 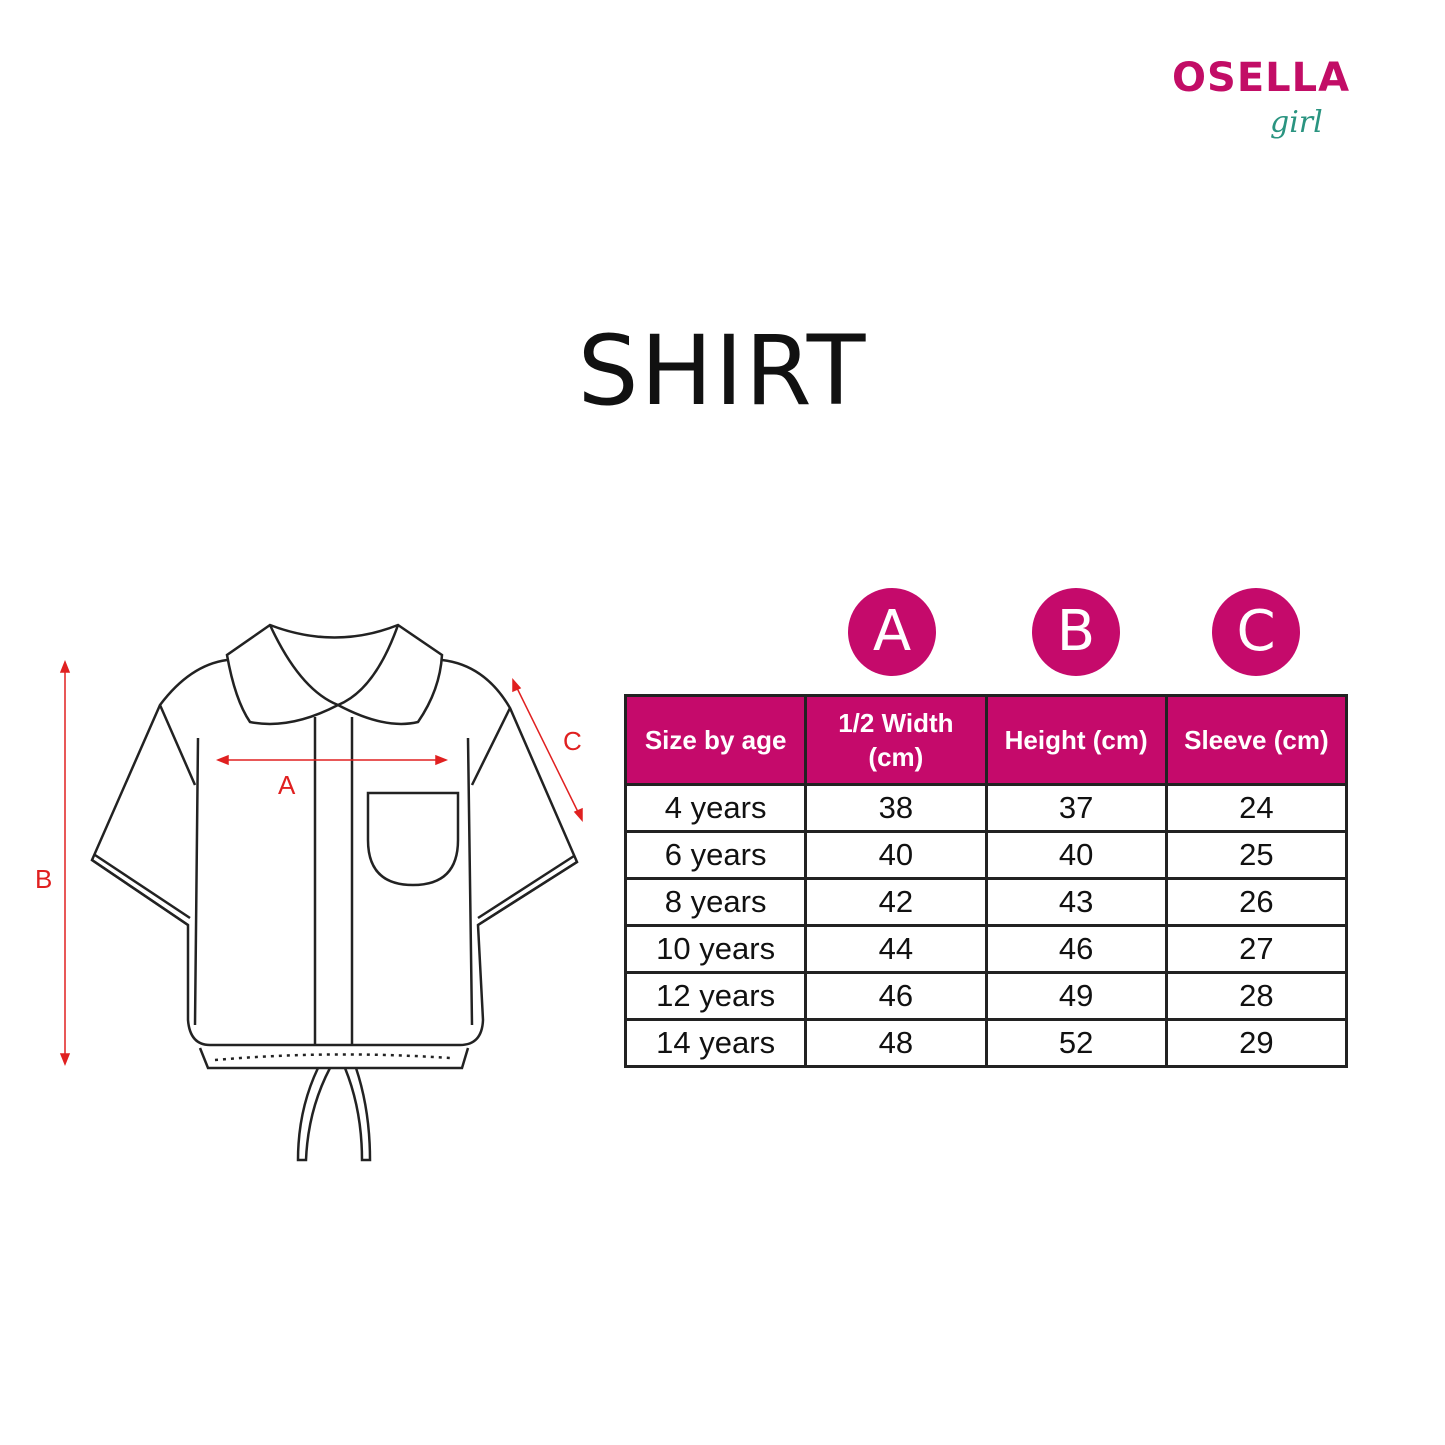 What do you see at coordinates (547, 750) in the screenshot?
I see `arrow-c` at bounding box center [547, 750].